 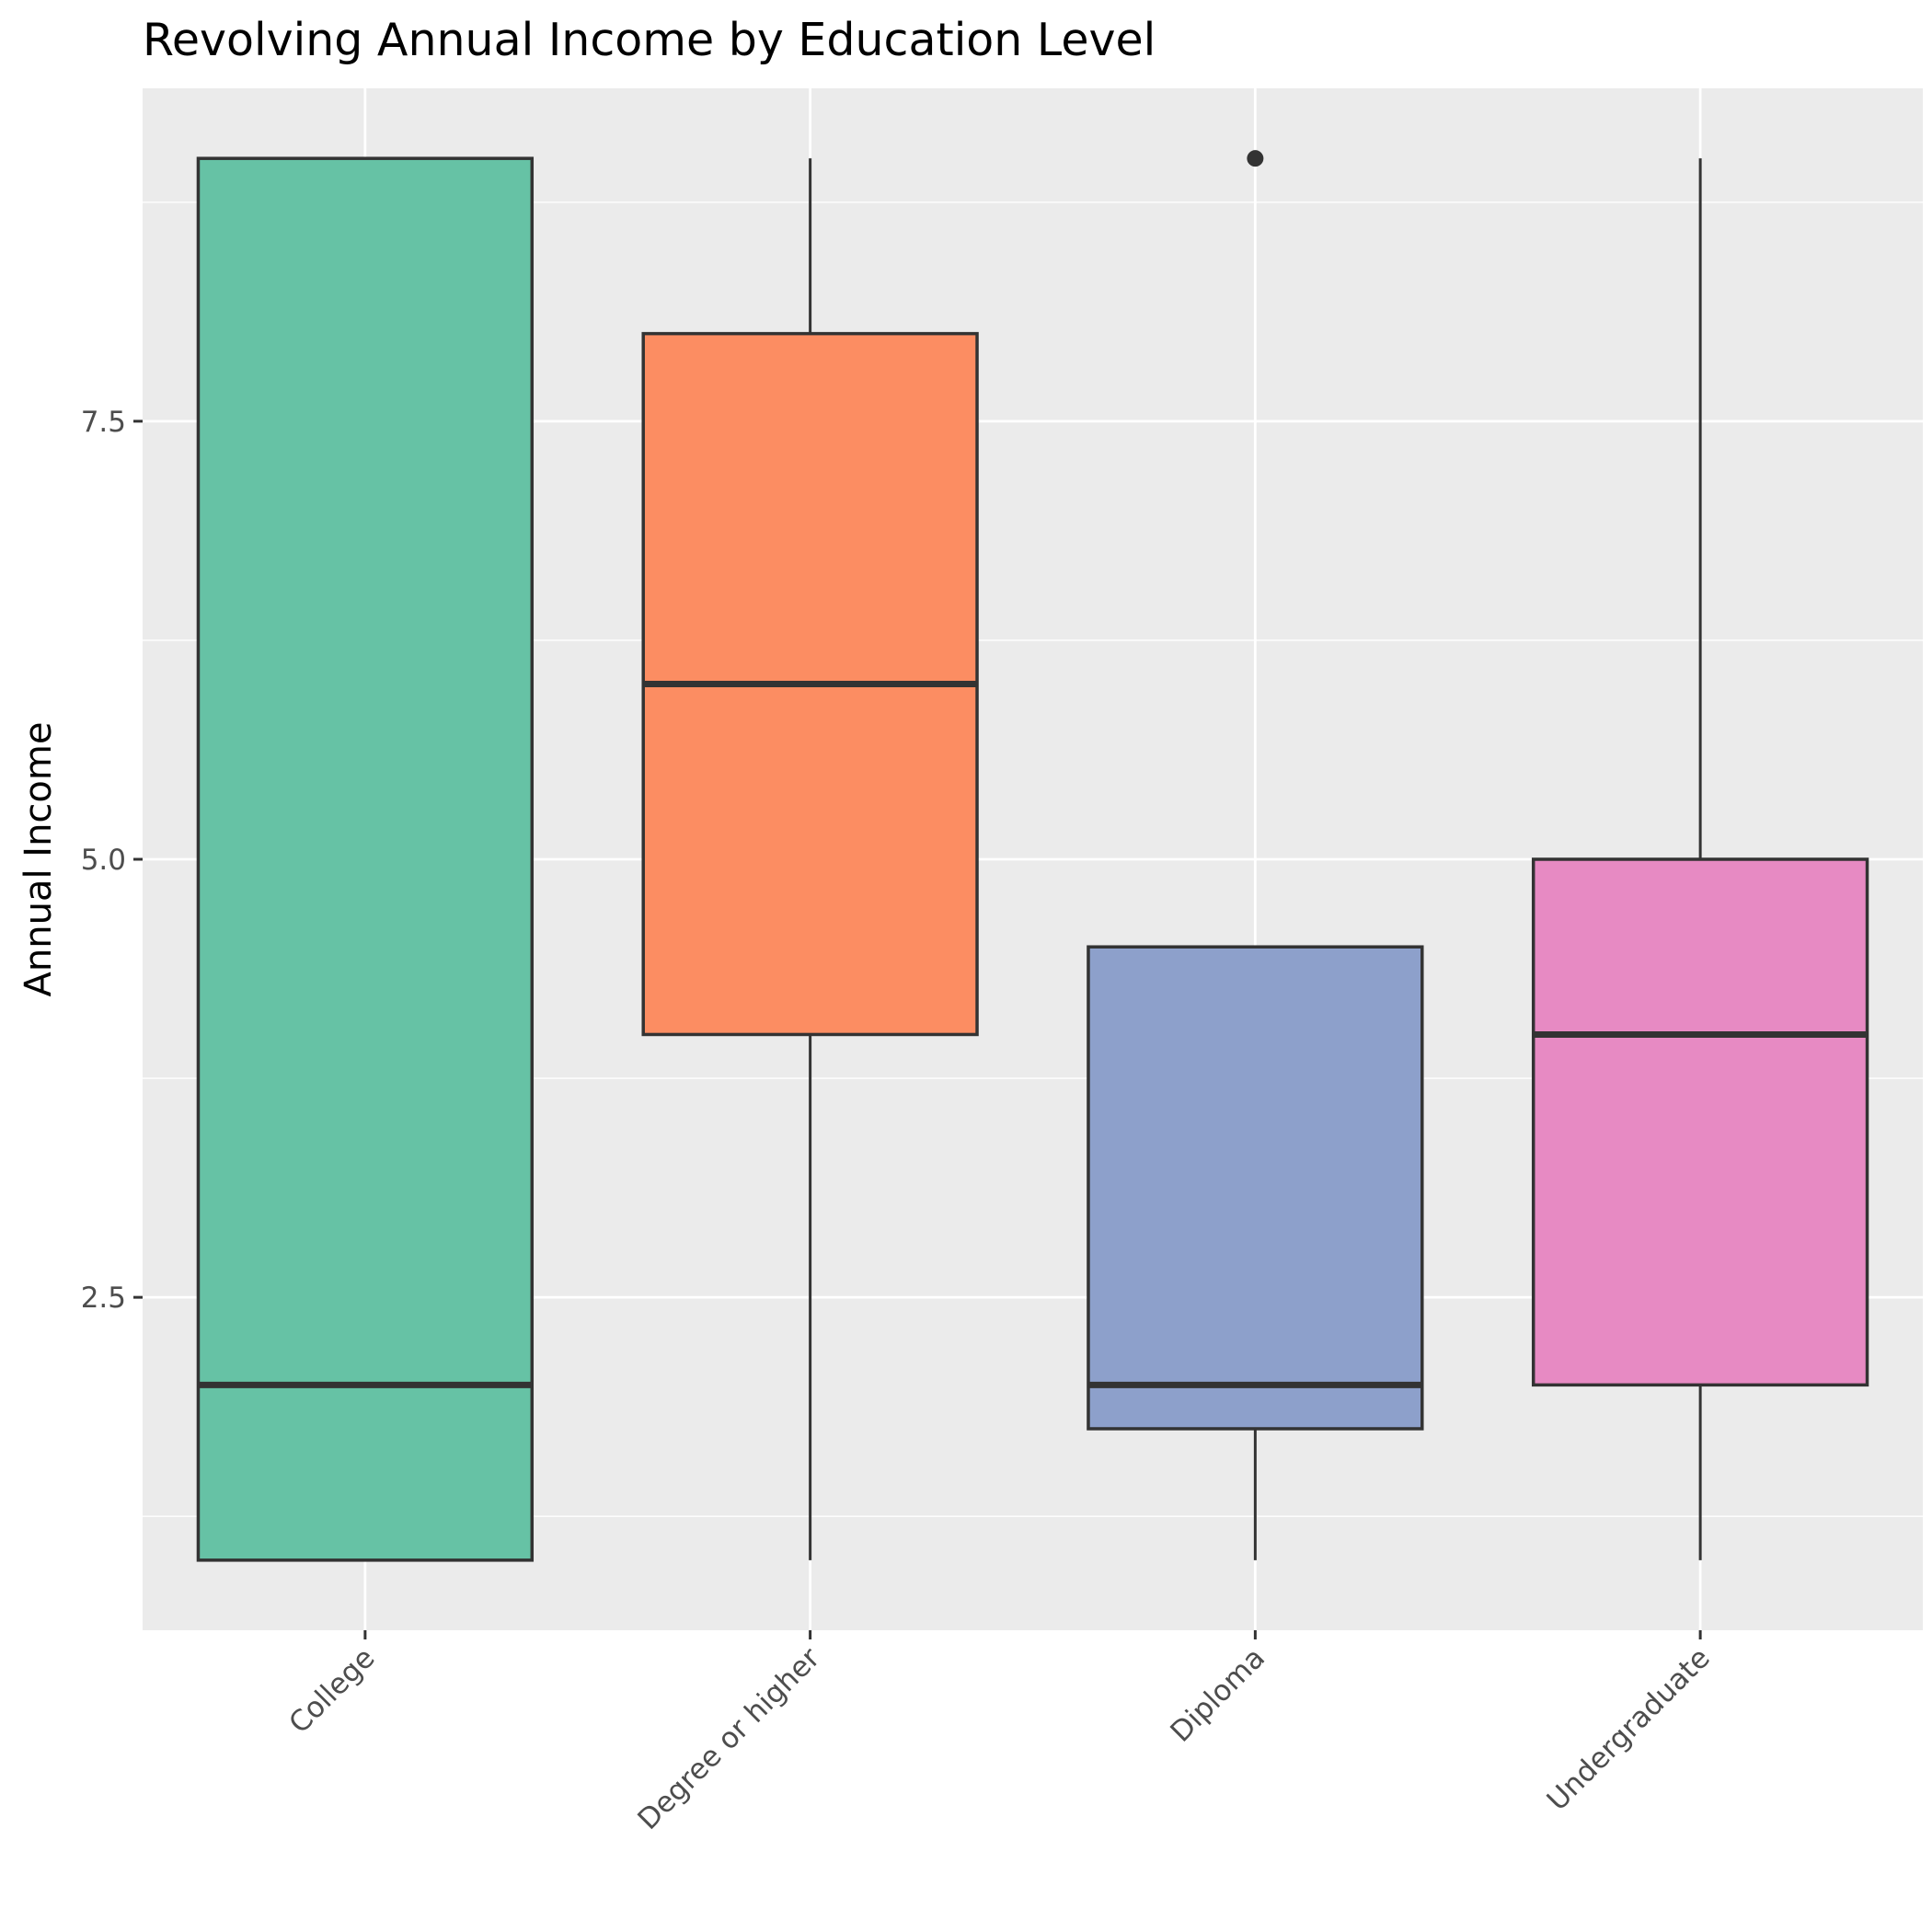 I want to click on box-diploma, so click(x=1255, y=855).